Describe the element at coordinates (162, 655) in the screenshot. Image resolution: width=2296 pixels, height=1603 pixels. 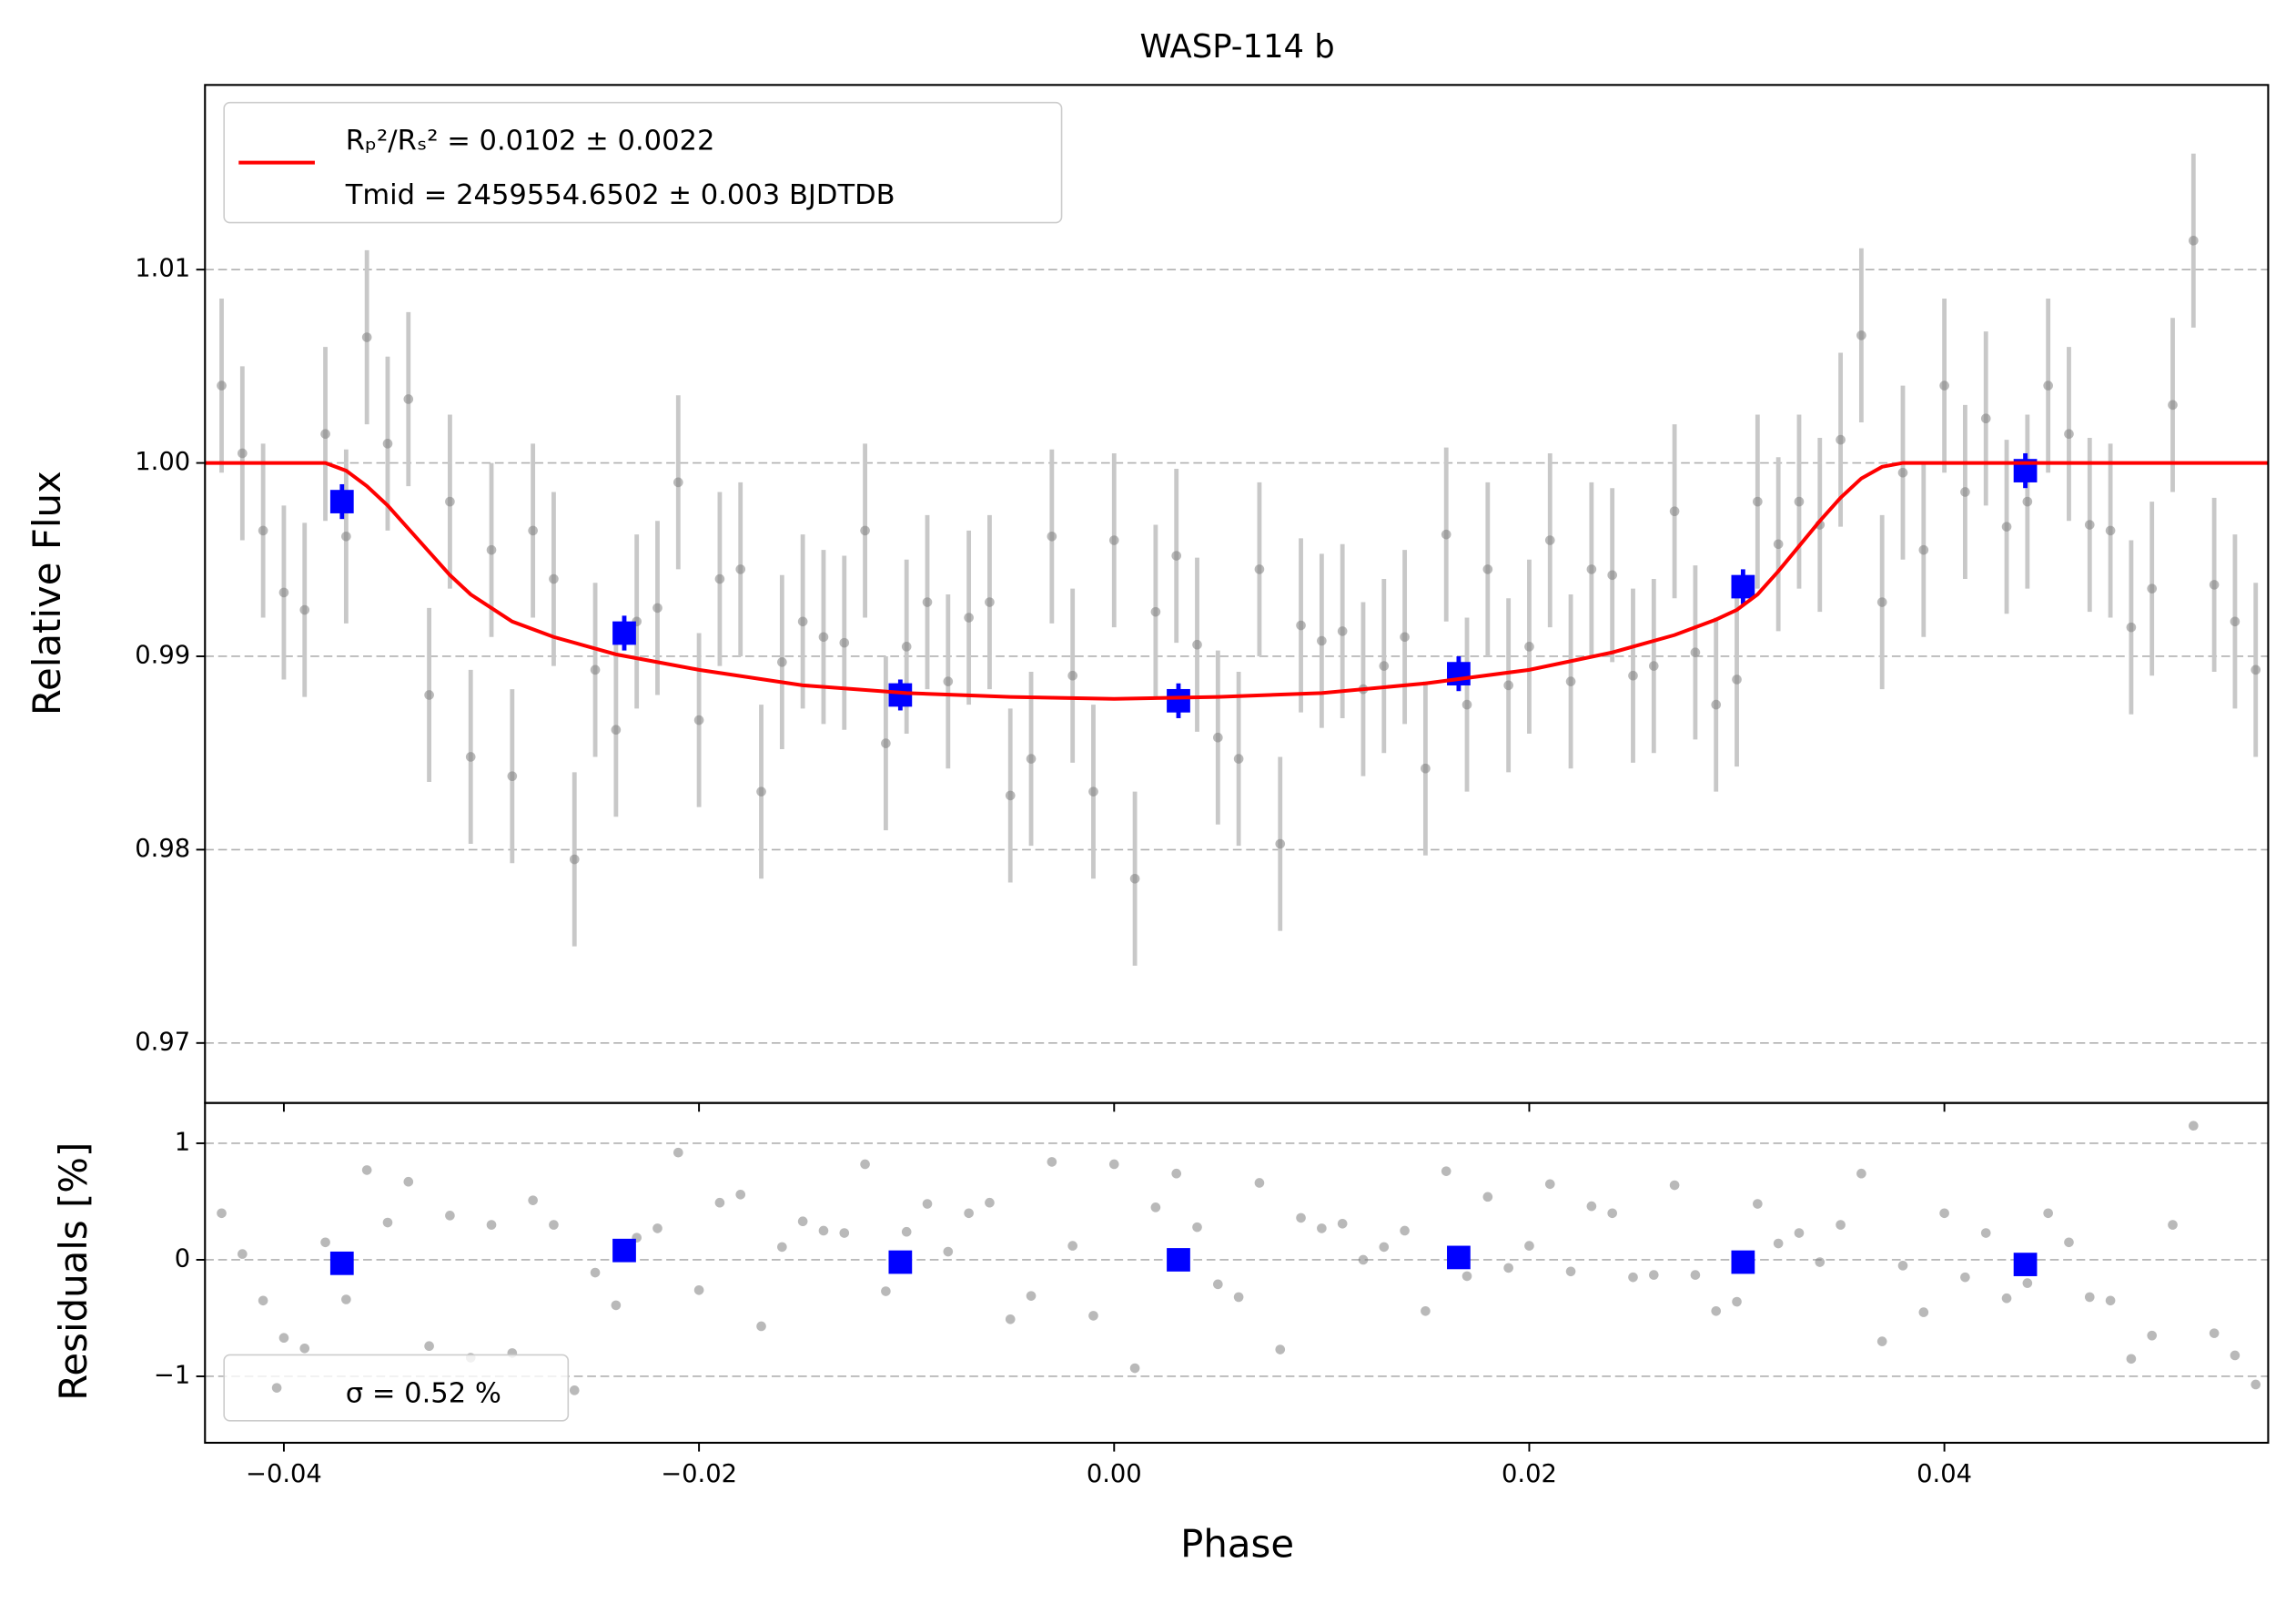
I see `y-tick-label: 0.99` at that location.